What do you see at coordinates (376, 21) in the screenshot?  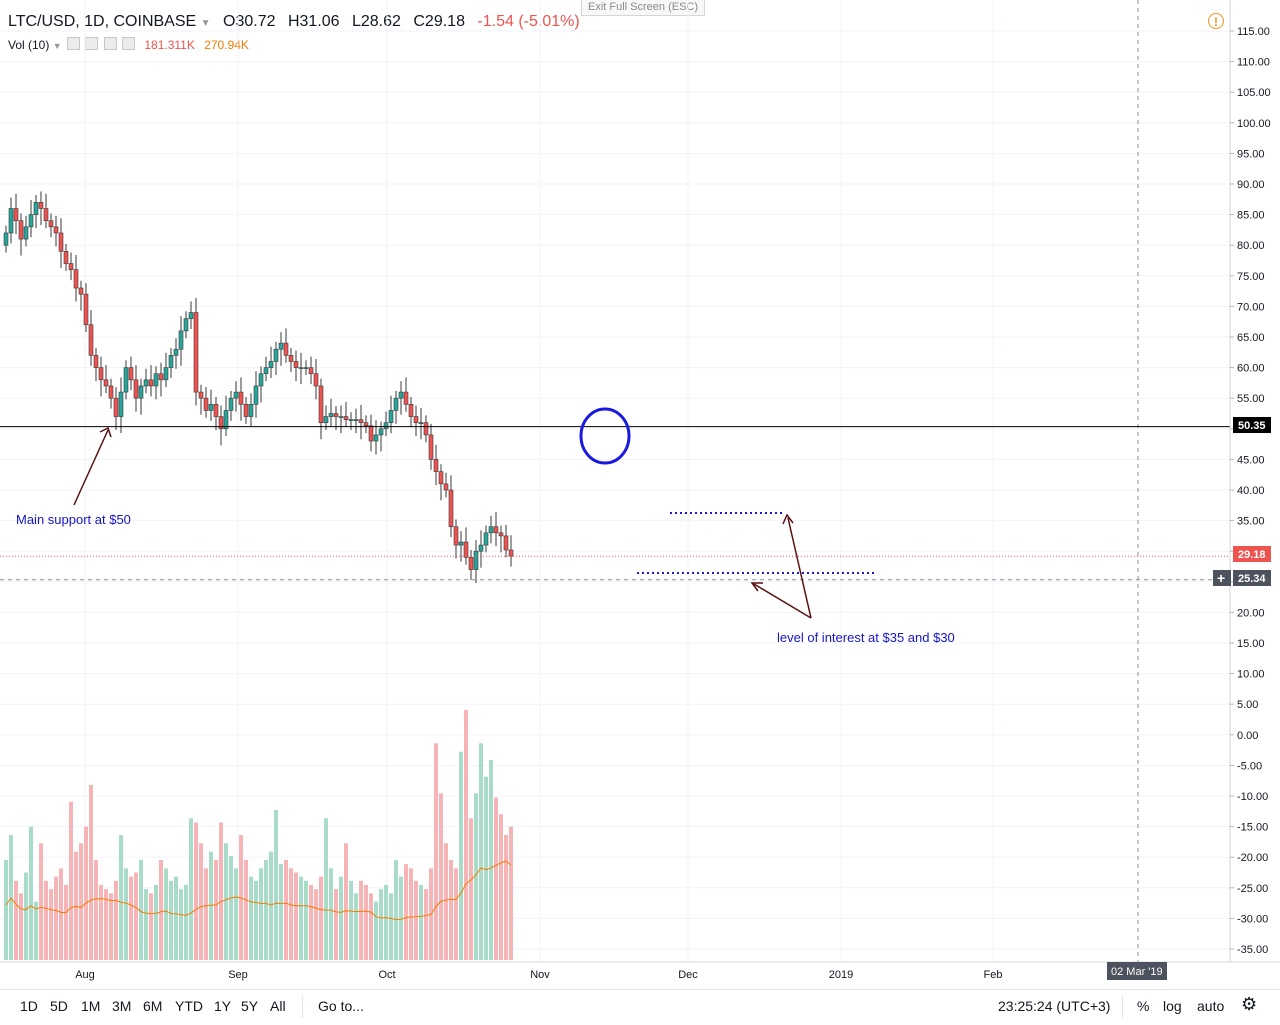 I see `low-value: L28.62` at bounding box center [376, 21].